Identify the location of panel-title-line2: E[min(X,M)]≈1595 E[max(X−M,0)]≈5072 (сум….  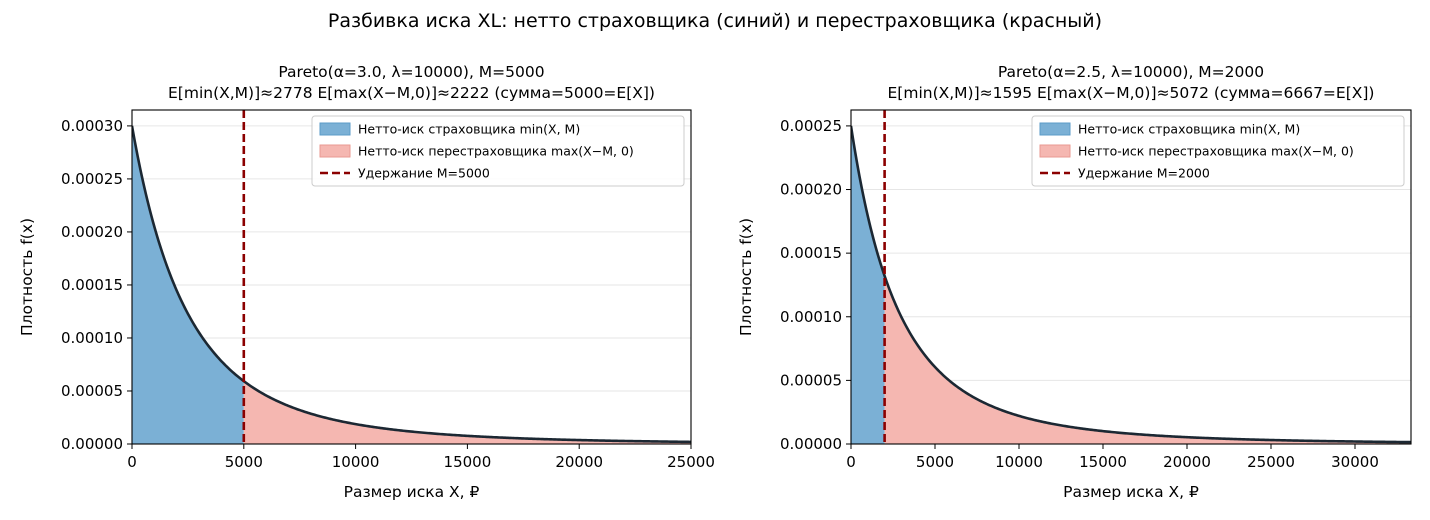
(1131, 93).